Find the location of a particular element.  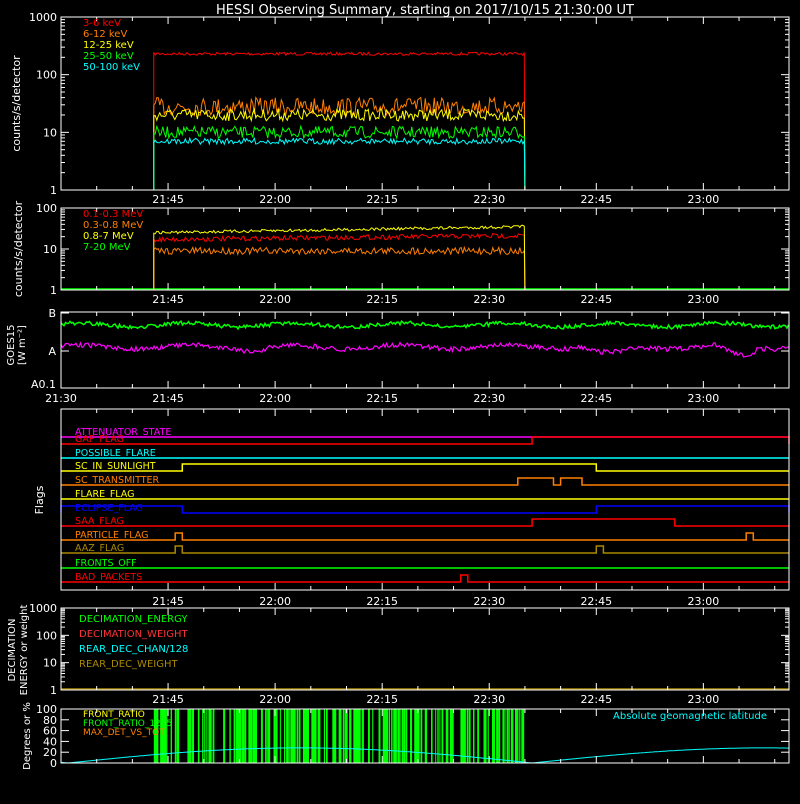

decim-ytick-label: 1 is located at coordinates (53, 690).